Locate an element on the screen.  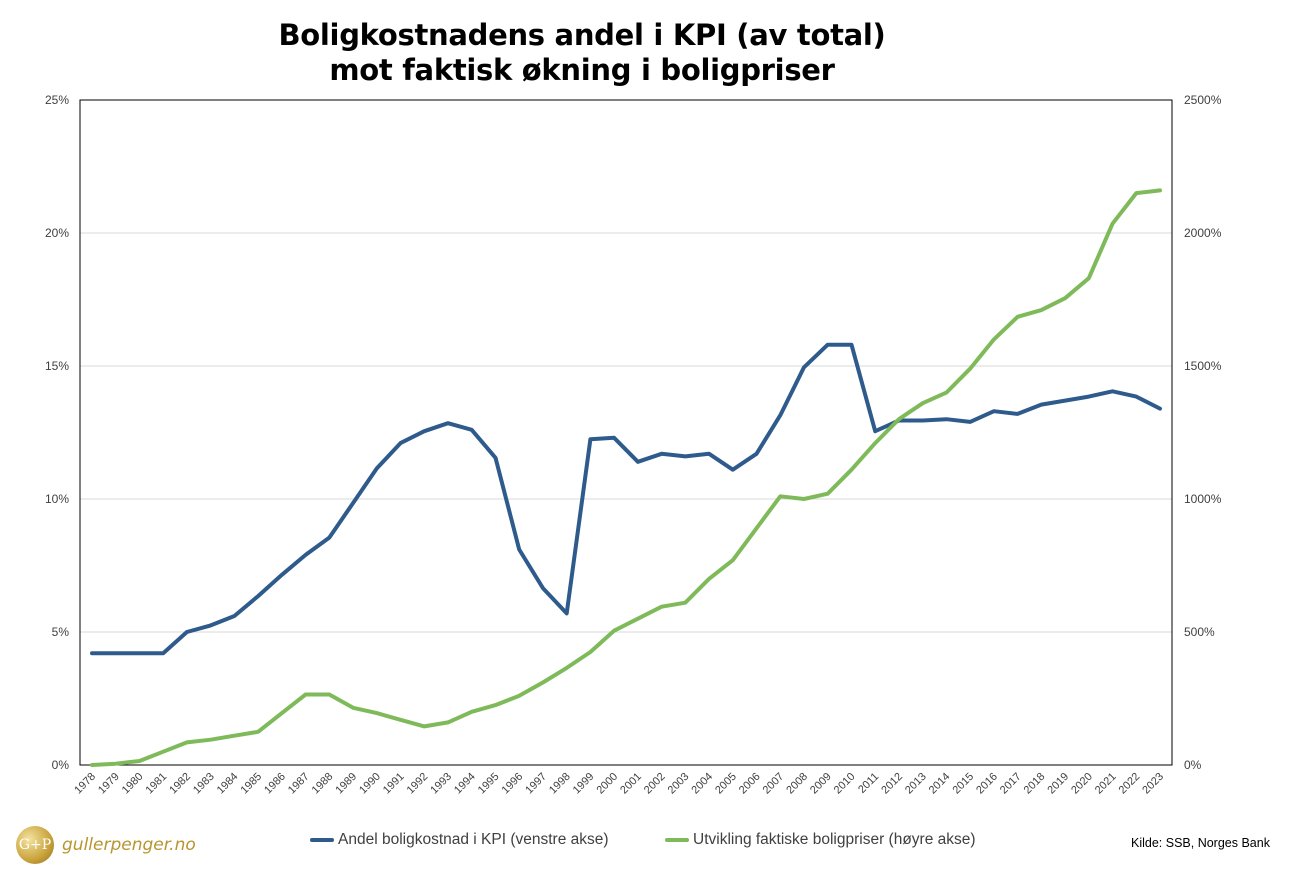
legend-item-kpi-share: Andel boligkostnad i KPI (venstre akse) is located at coordinates (459, 840).